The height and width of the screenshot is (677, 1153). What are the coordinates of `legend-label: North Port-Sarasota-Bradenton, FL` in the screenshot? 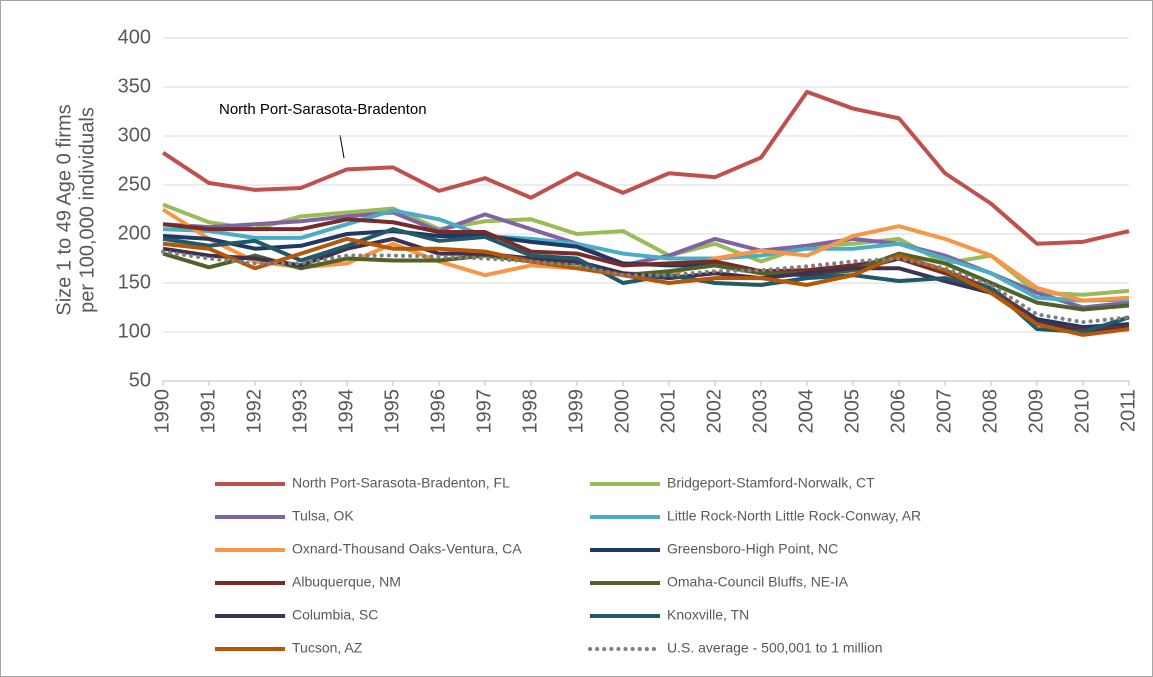 It's located at (401, 483).